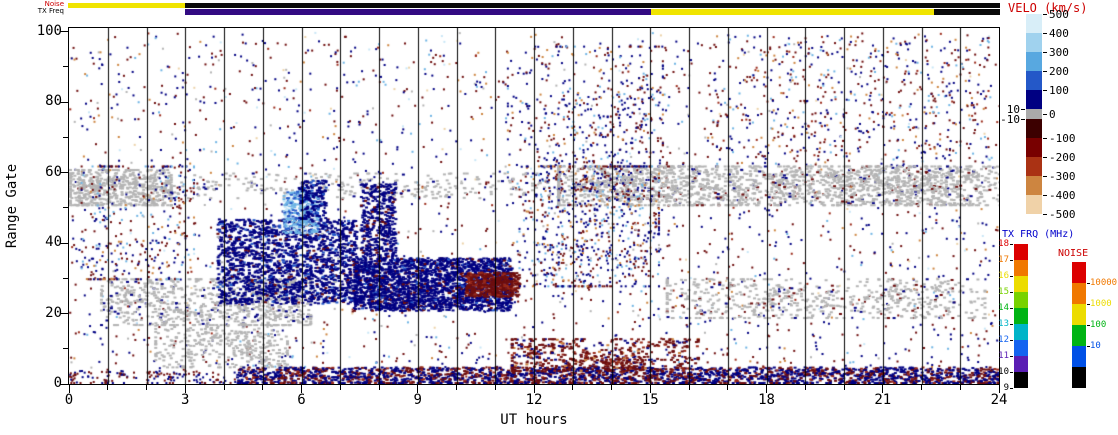 The image size is (1118, 435). I want to click on velocity-scale-label: -200, so click(1062, 157).